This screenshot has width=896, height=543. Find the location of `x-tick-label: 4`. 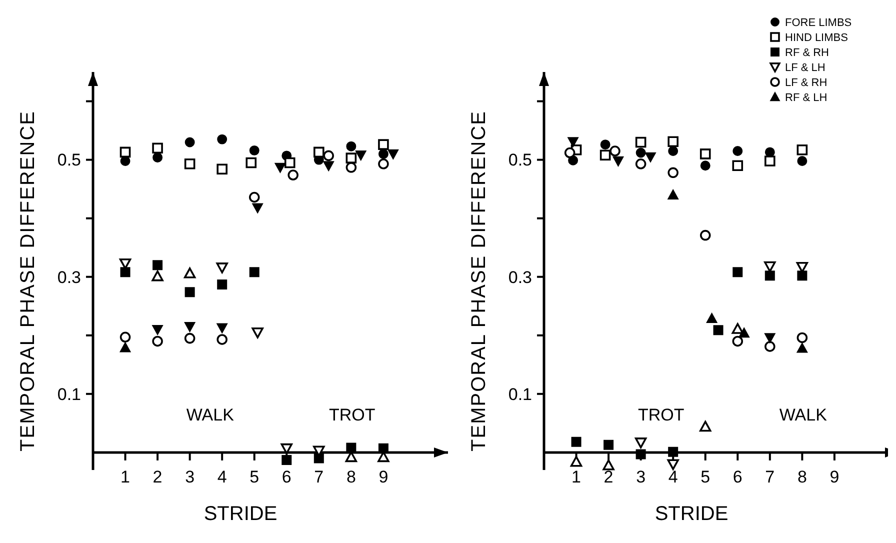

x-tick-label: 4 is located at coordinates (222, 476).